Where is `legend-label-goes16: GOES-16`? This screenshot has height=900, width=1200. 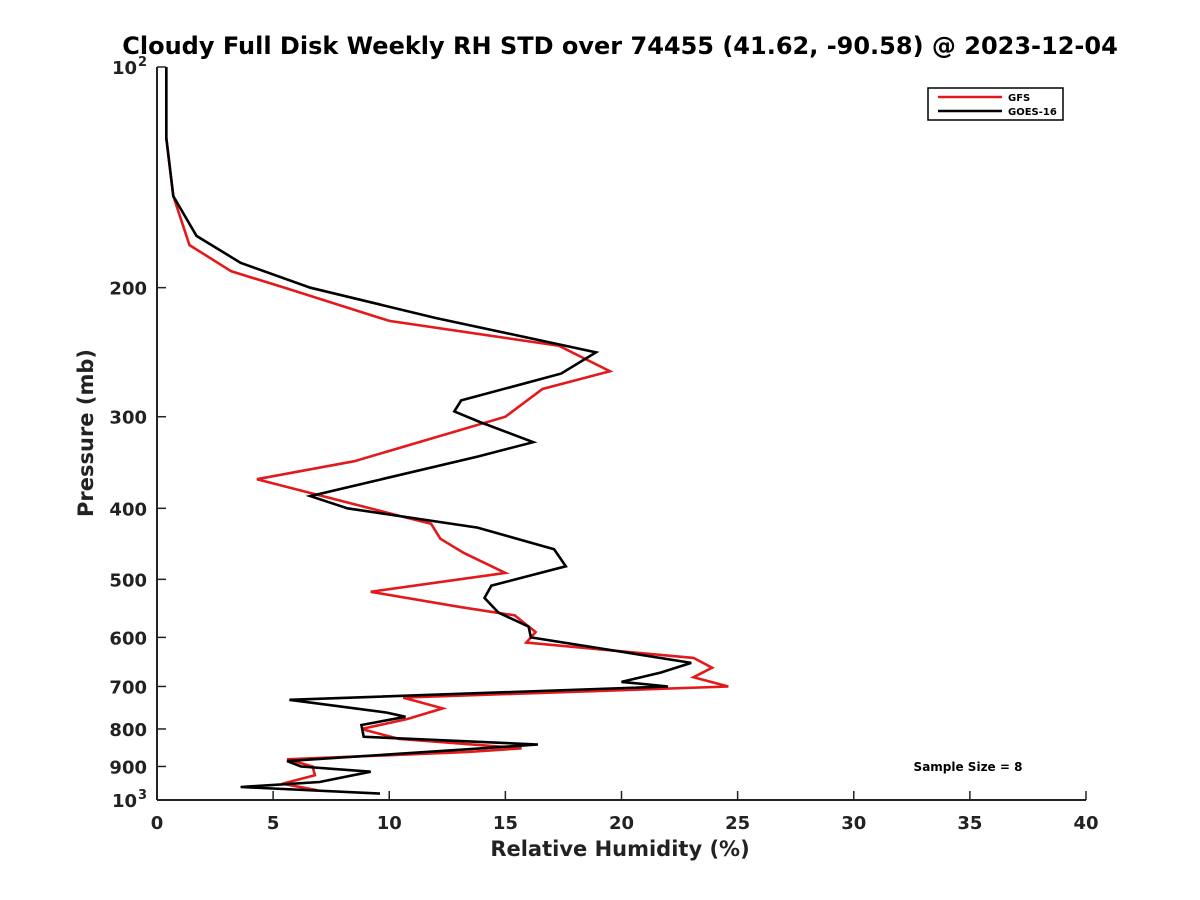
legend-label-goes16: GOES-16 is located at coordinates (1032, 112).